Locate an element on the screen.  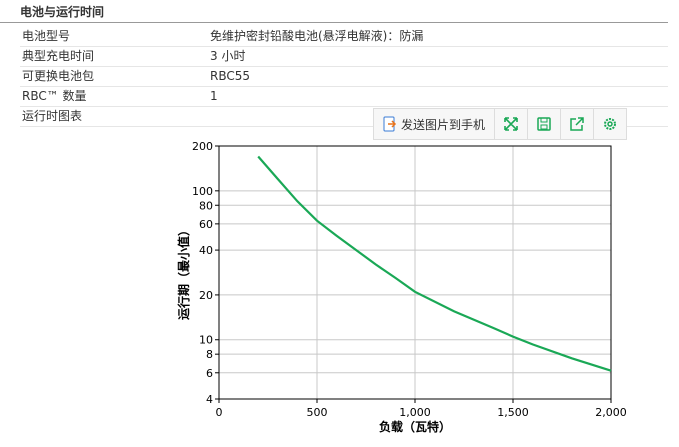
settings-button is located at coordinates (610, 124).